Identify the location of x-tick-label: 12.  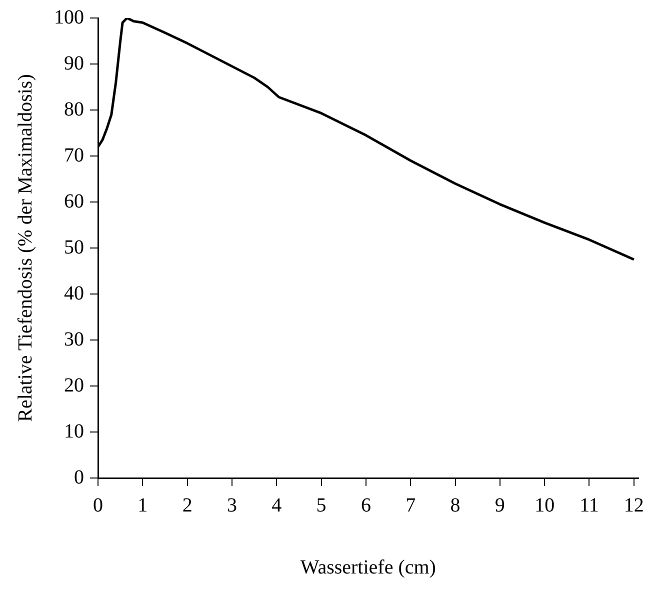
(634, 505).